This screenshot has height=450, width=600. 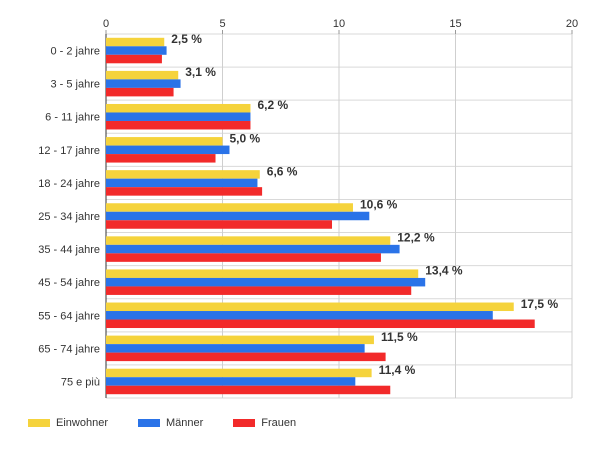 What do you see at coordinates (75, 85) in the screenshot?
I see `y-category-label: 3 - 5 jahre` at bounding box center [75, 85].